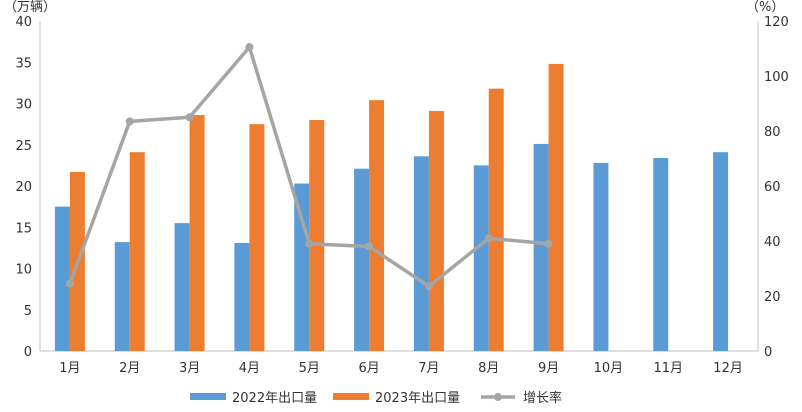  Describe the element at coordinates (274, 398) in the screenshot. I see `legend-label: 2022年出口量` at that location.